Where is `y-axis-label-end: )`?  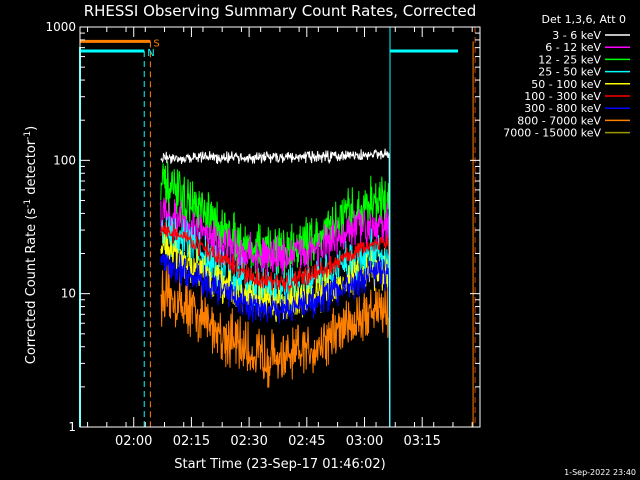 y-axis-label-end: ) is located at coordinates (31, 128).